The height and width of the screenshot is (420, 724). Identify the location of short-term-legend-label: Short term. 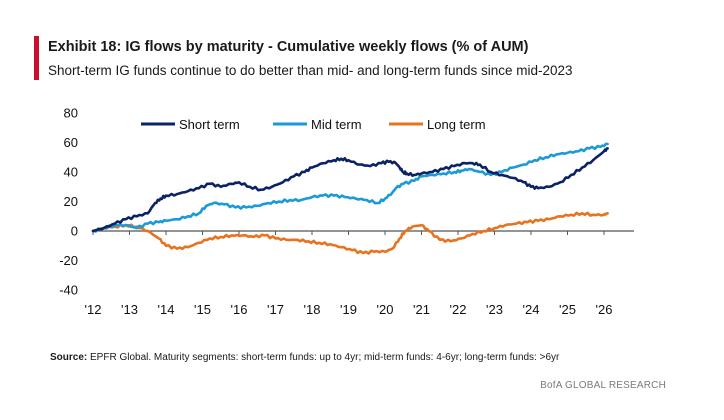
(209, 124).